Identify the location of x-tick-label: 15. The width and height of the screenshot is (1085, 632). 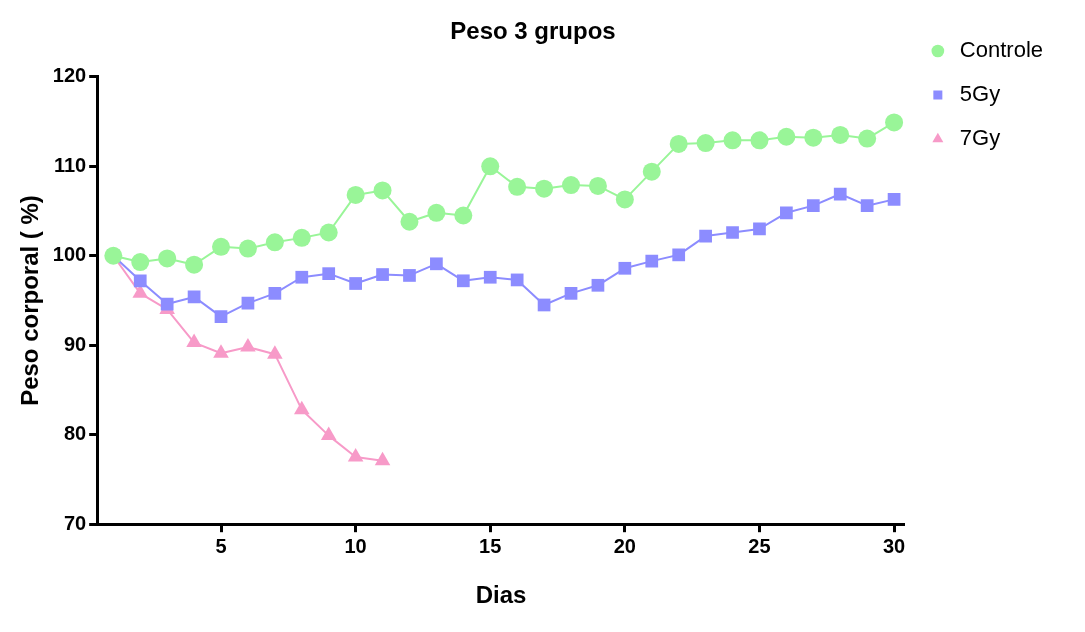
(490, 545).